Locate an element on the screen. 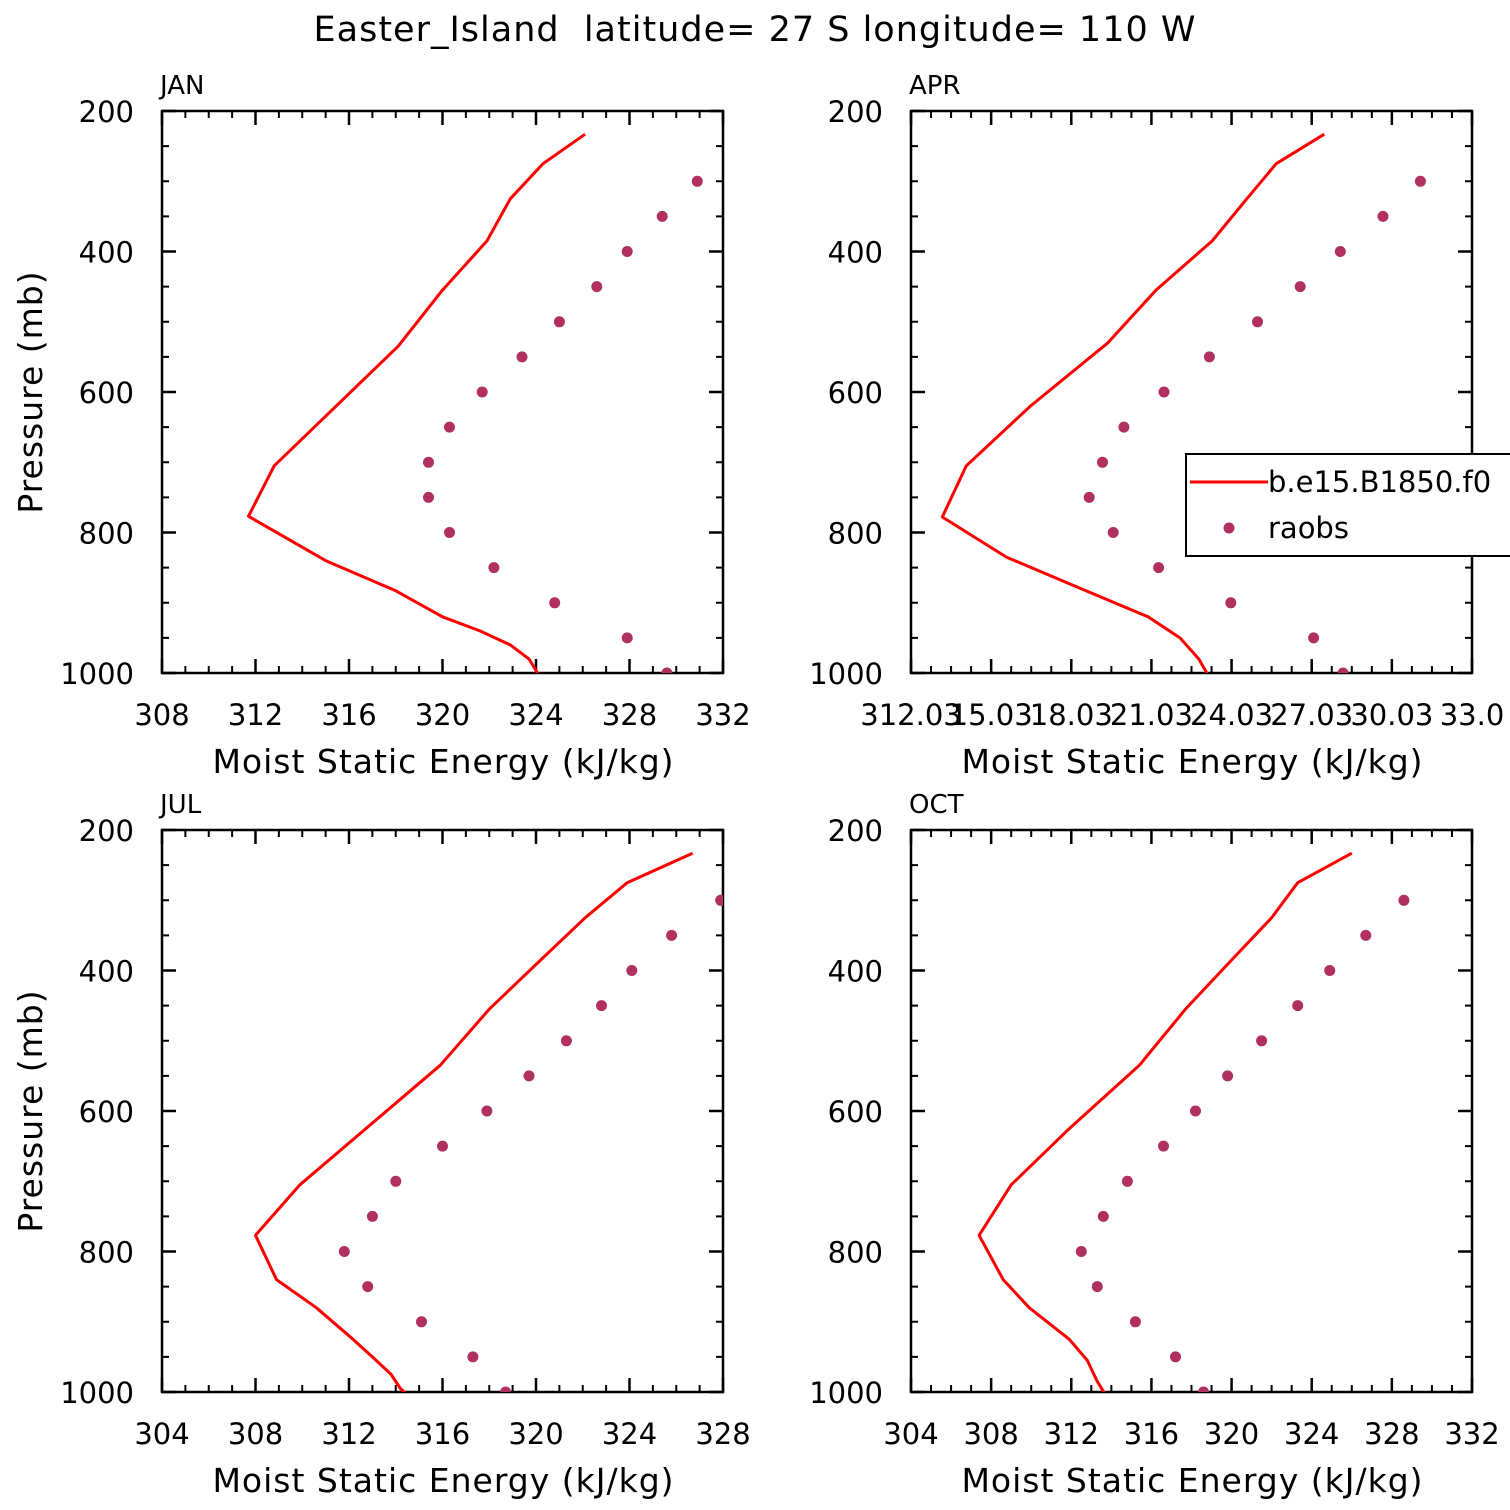  legend-entry-raobs: raobs is located at coordinates (1308, 528).